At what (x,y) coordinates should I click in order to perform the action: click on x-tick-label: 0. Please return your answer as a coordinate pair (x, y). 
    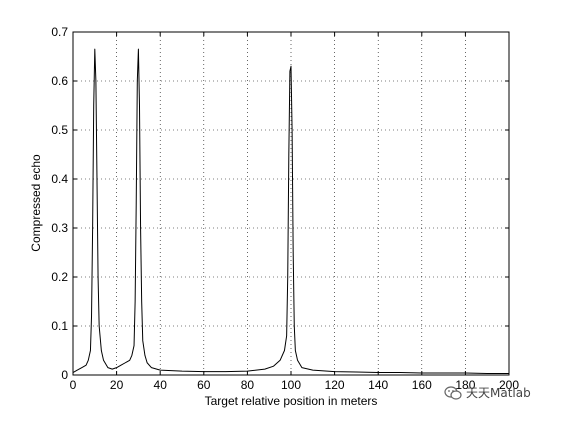
    Looking at the image, I should click on (73, 385).